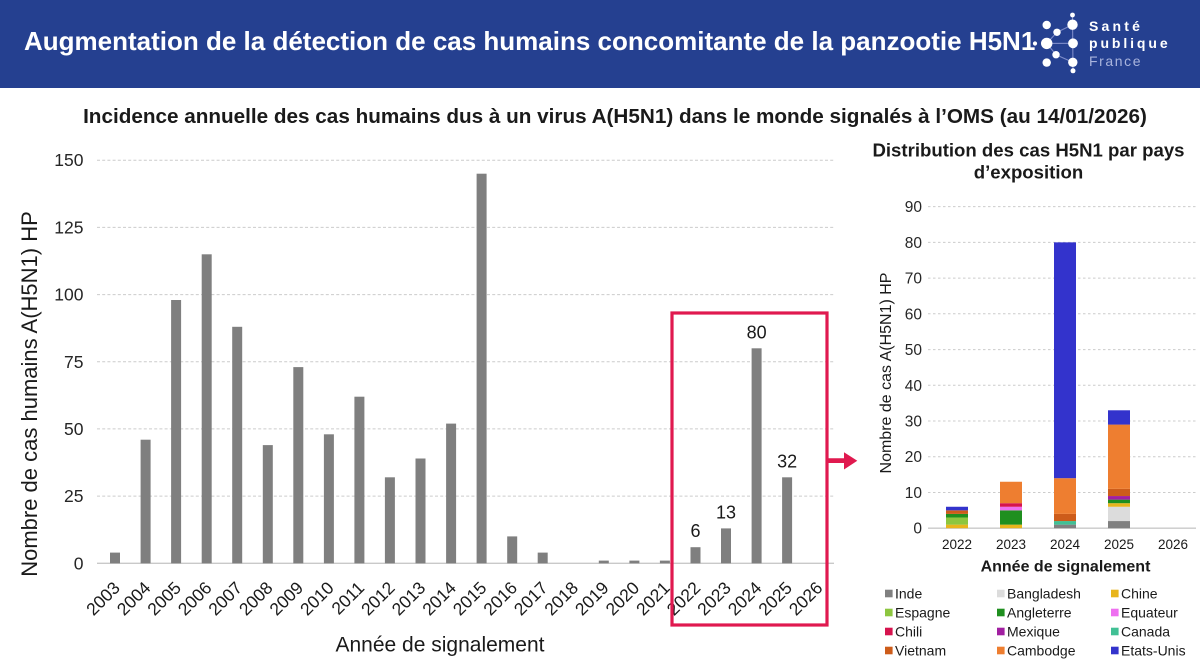  I want to click on svg-text: 6, so click(695, 531).